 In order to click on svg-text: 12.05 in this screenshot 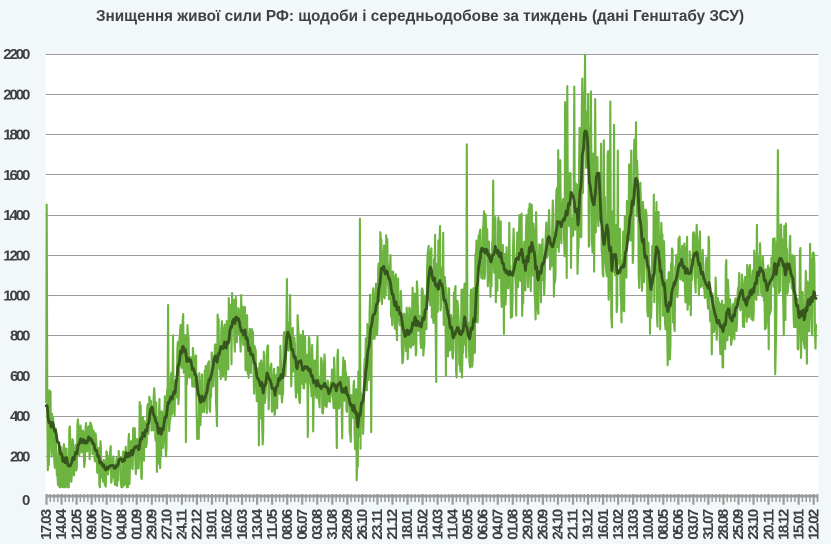, I will do `click(76, 524)`.